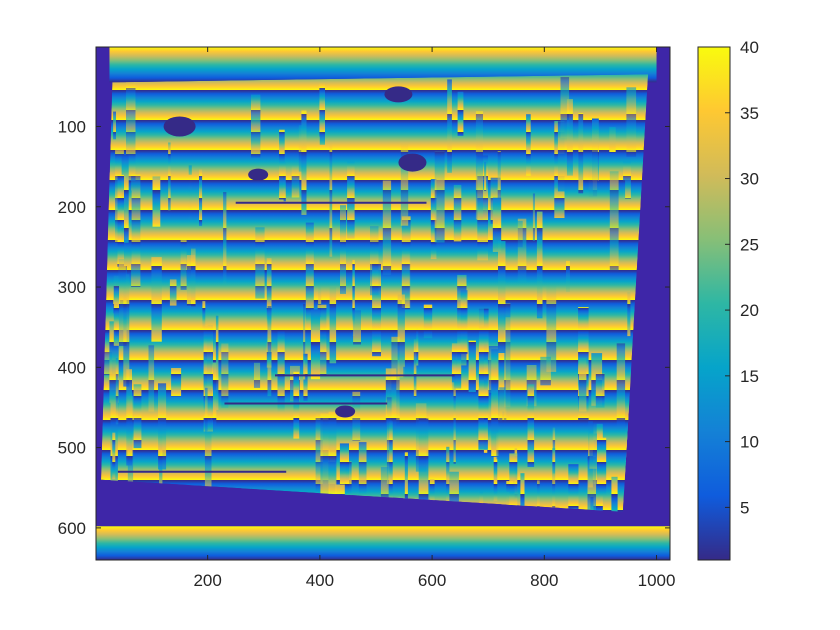 The image size is (840, 630). What do you see at coordinates (749, 47) in the screenshot?
I see `colorbar-tick-label: 40` at bounding box center [749, 47].